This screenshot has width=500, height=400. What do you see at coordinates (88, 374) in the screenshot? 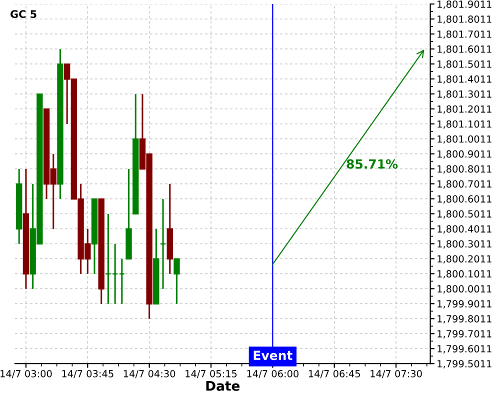
I see `x-tick-label: 14/7 03:45` at bounding box center [88, 374].